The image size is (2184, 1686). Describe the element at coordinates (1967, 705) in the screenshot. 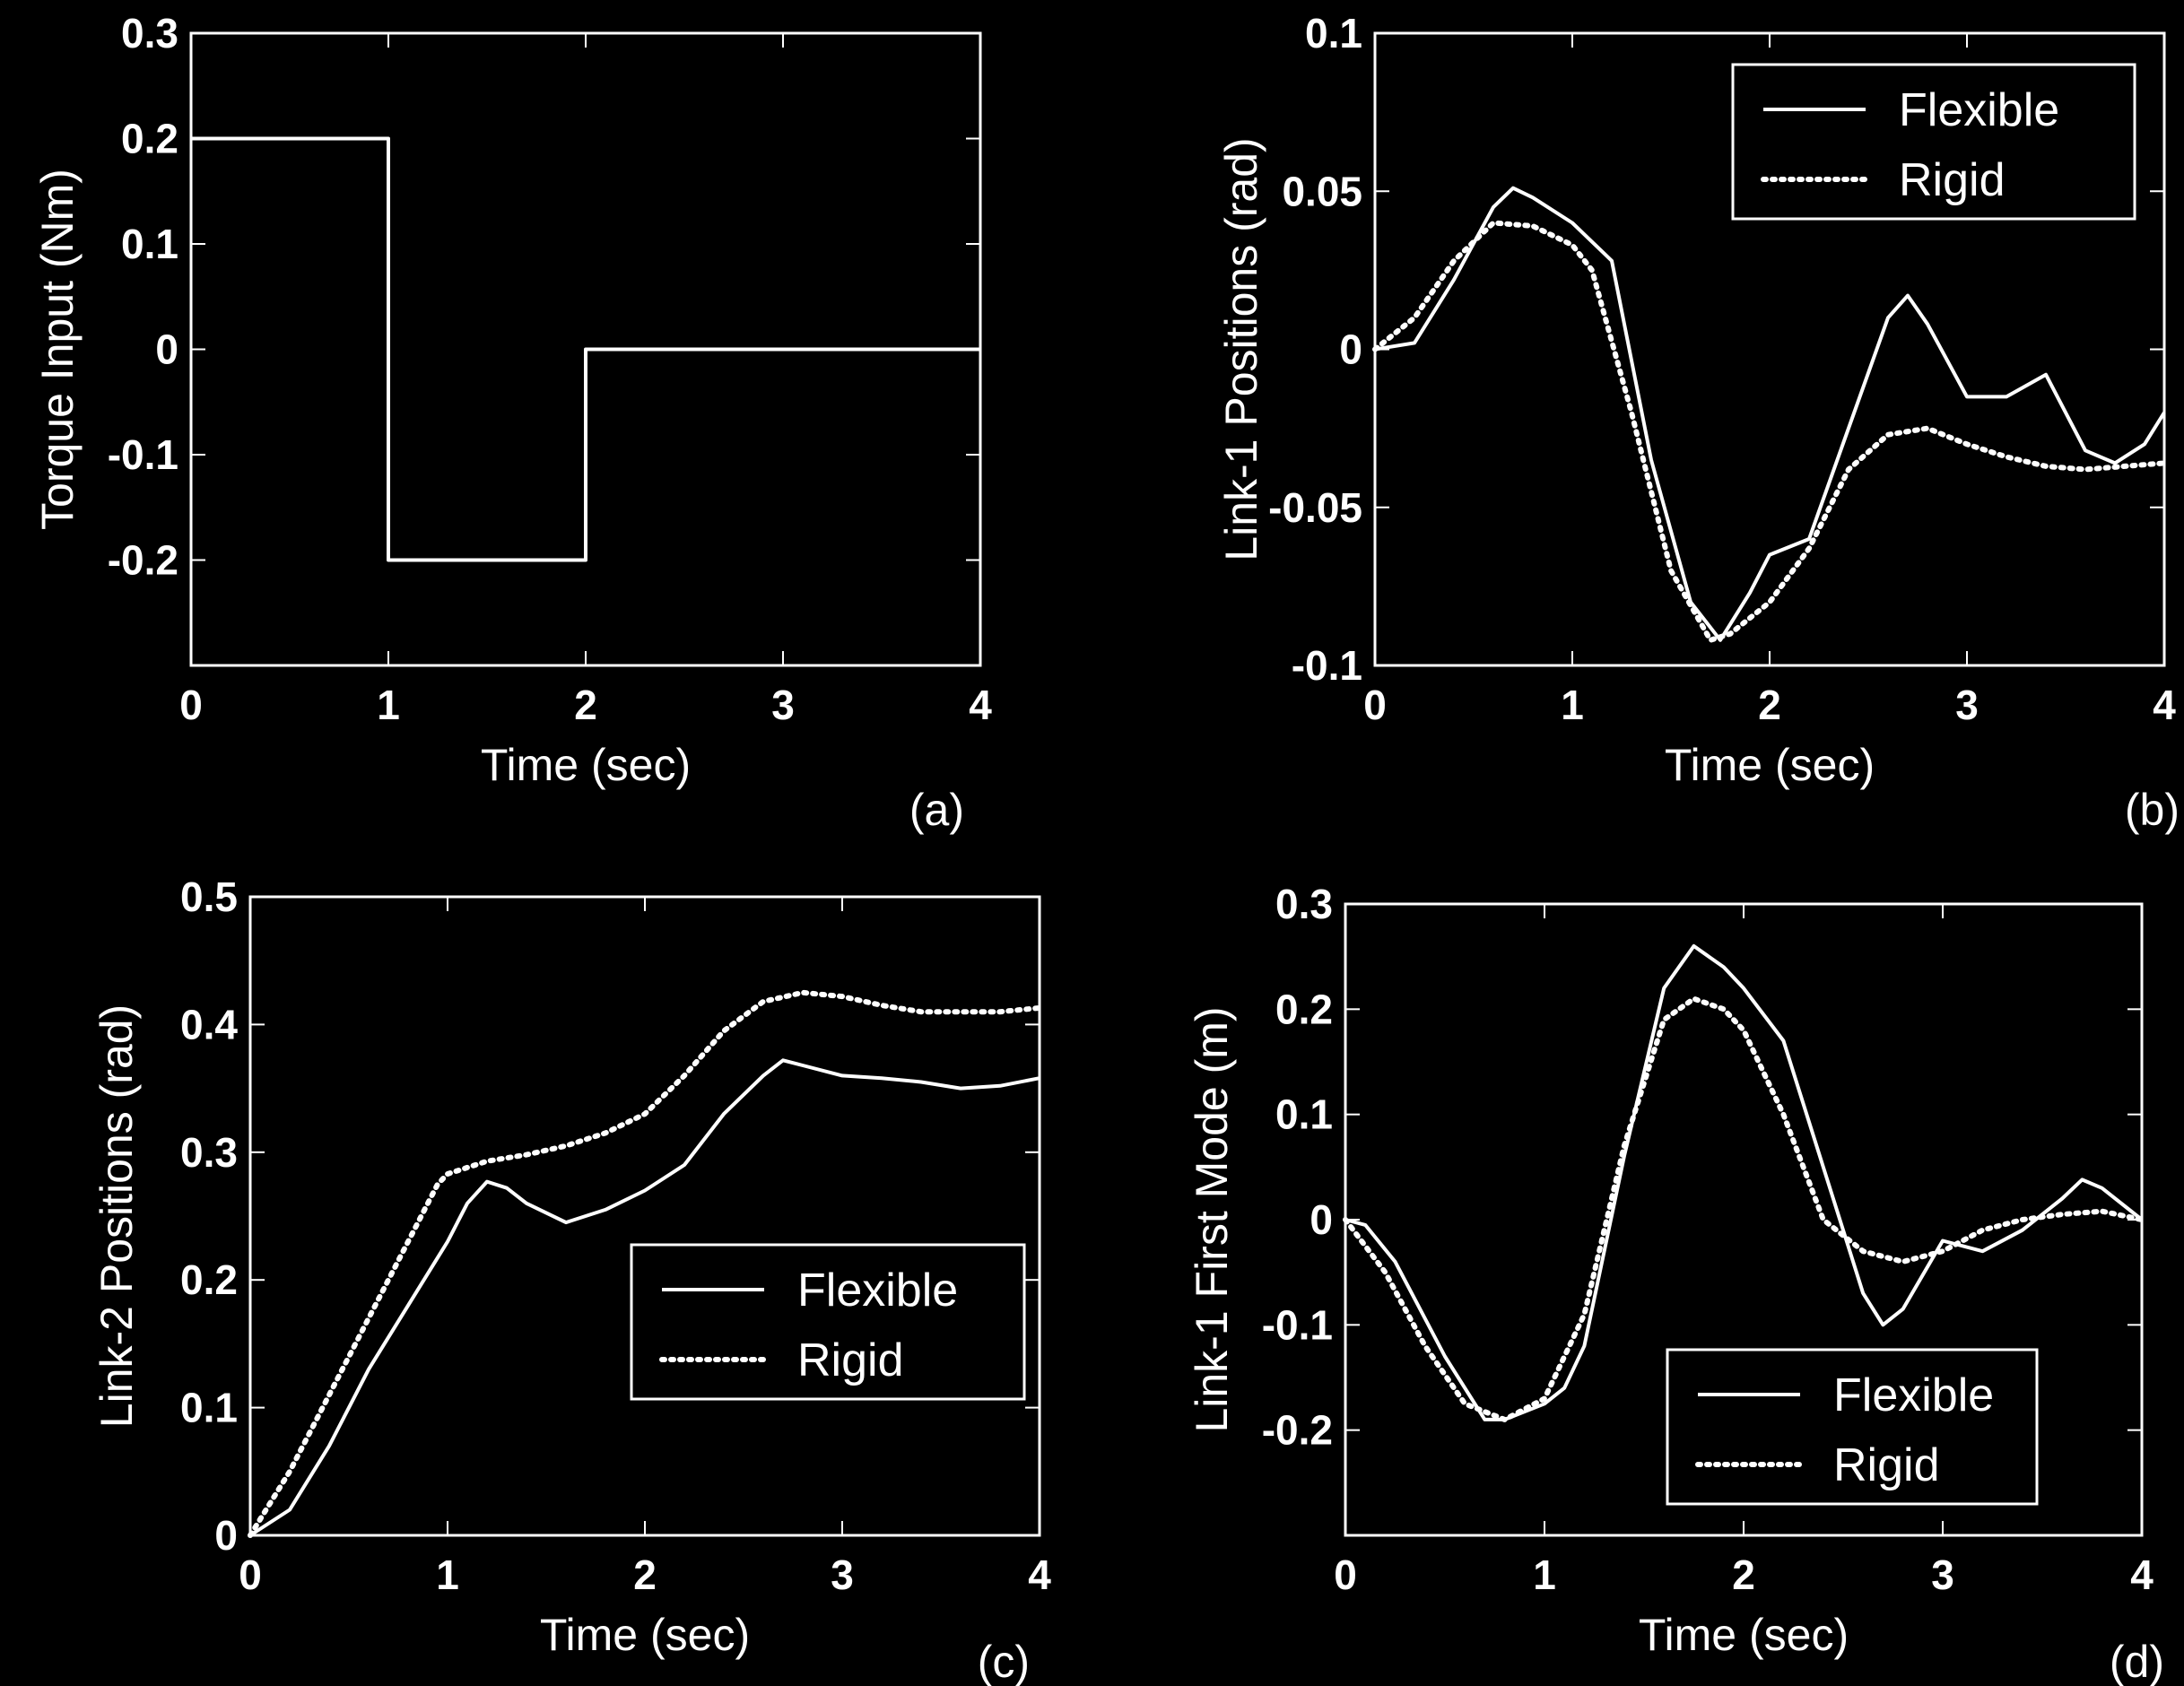

I see `panel-b-xtick-label: 3` at that location.